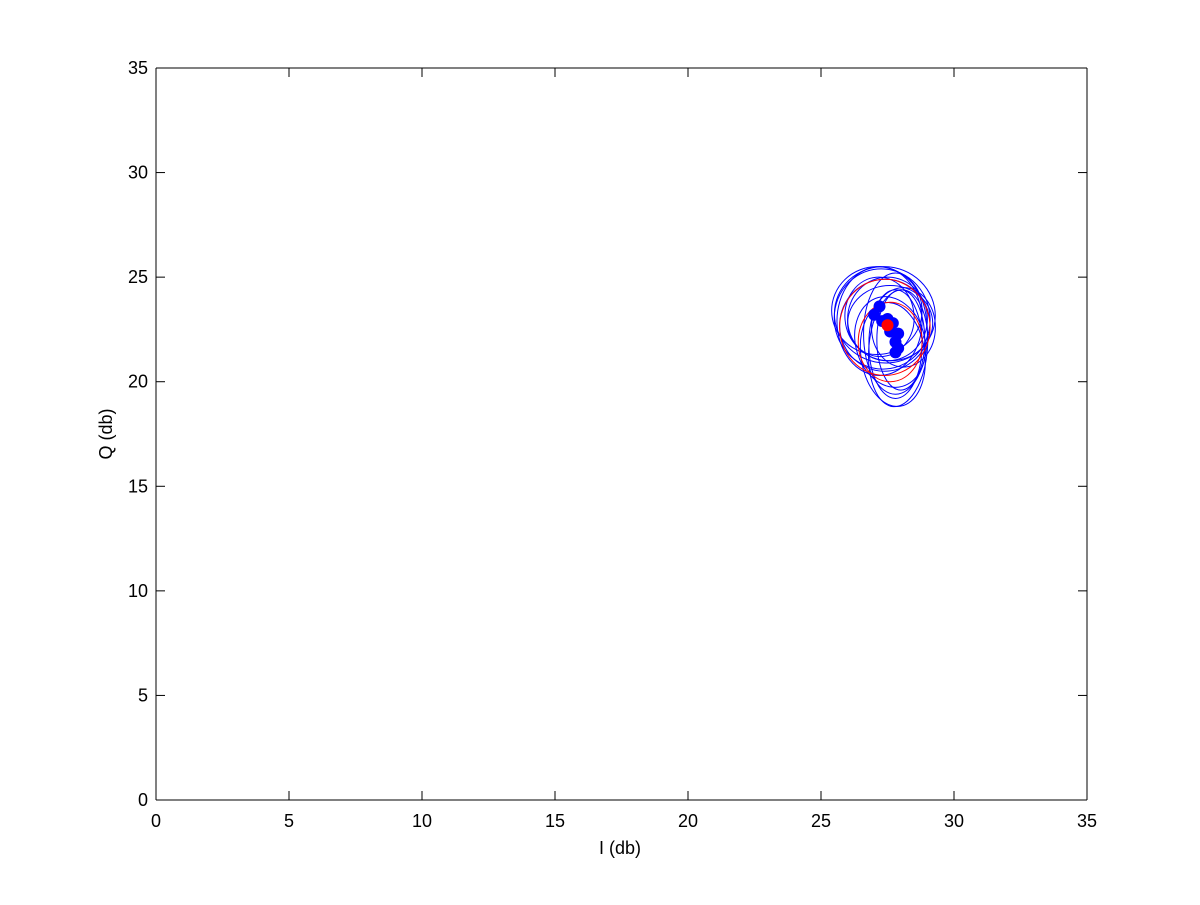 The width and height of the screenshot is (1200, 905). I want to click on y-tick-label-2: 10, so click(138, 591).